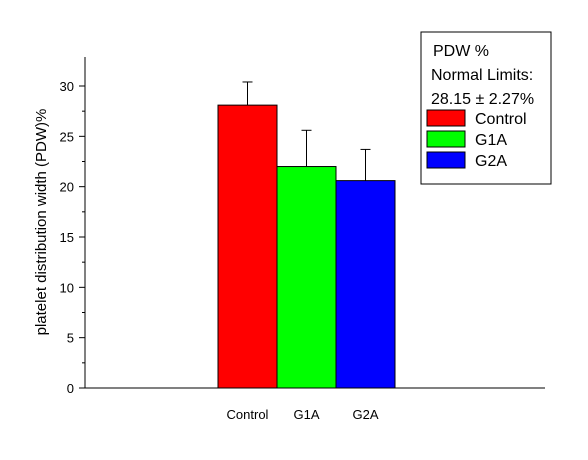 The height and width of the screenshot is (460, 588). I want to click on legend-label-control: Control, so click(501, 119).